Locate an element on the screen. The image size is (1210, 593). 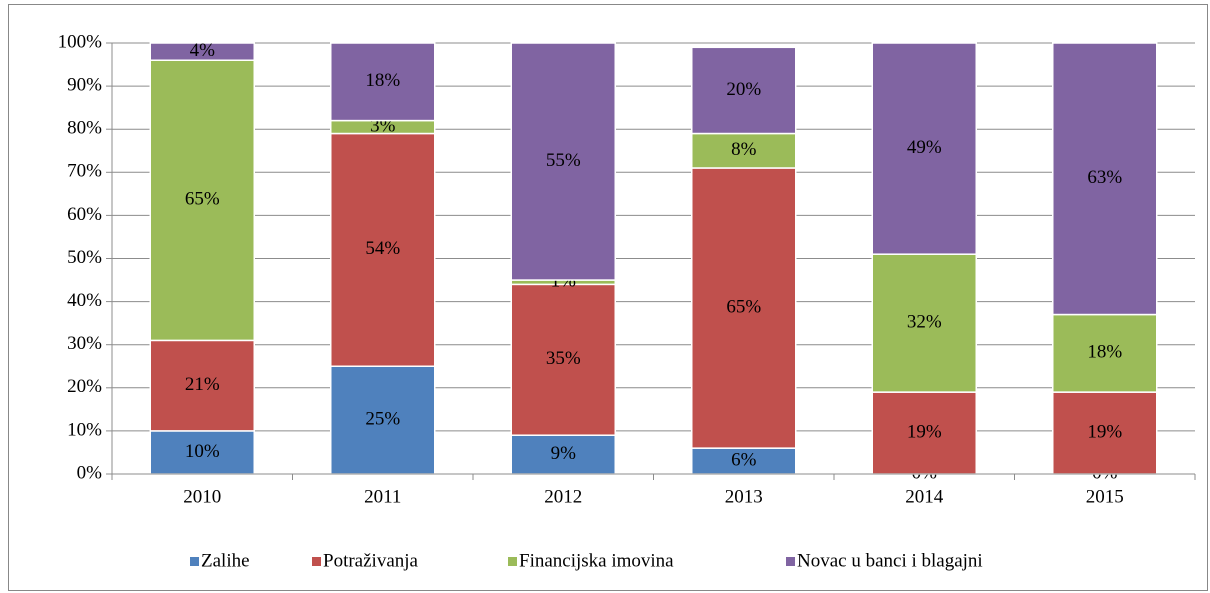
data-label: 21% is located at coordinates (202, 384).